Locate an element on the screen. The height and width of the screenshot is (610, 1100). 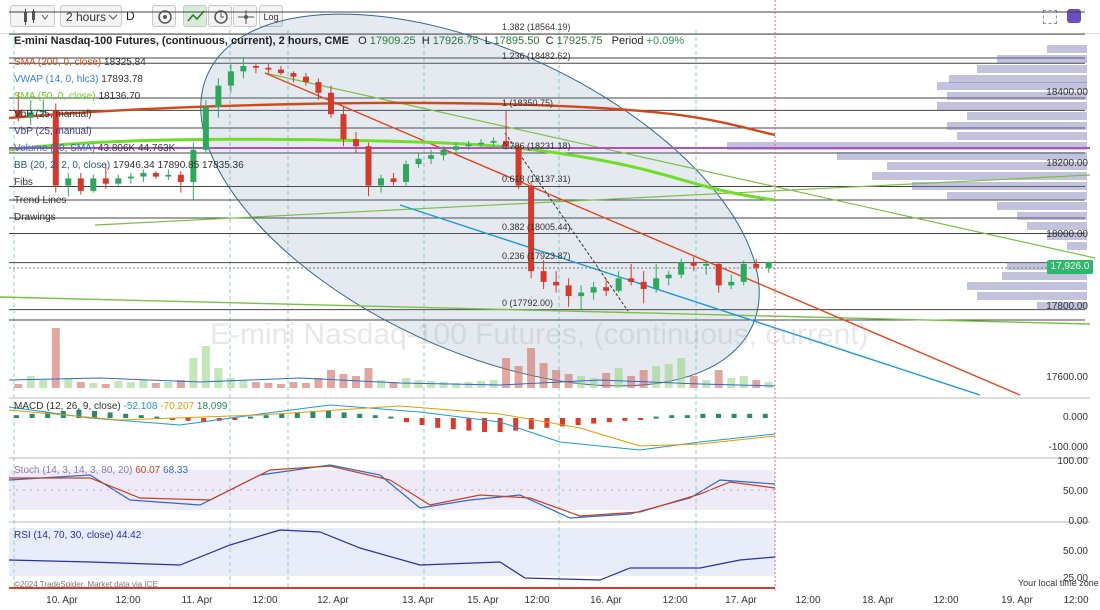
stoch-label: Stoch (14, 3, 14, 3, 80, 20) is located at coordinates (73, 470).